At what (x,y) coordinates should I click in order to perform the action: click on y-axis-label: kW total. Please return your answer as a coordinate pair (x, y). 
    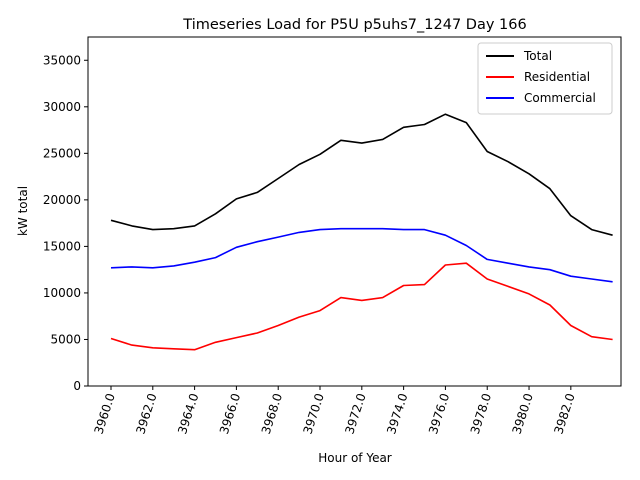
    Looking at the image, I should click on (23, 211).